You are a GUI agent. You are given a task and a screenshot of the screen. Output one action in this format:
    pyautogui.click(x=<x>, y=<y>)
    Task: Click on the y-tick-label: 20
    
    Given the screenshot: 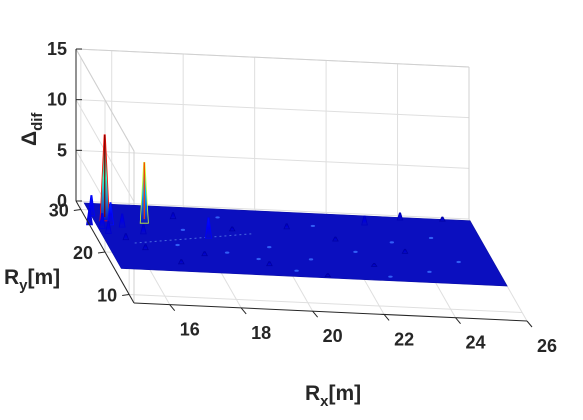 What is the action you would take?
    pyautogui.click(x=83, y=253)
    